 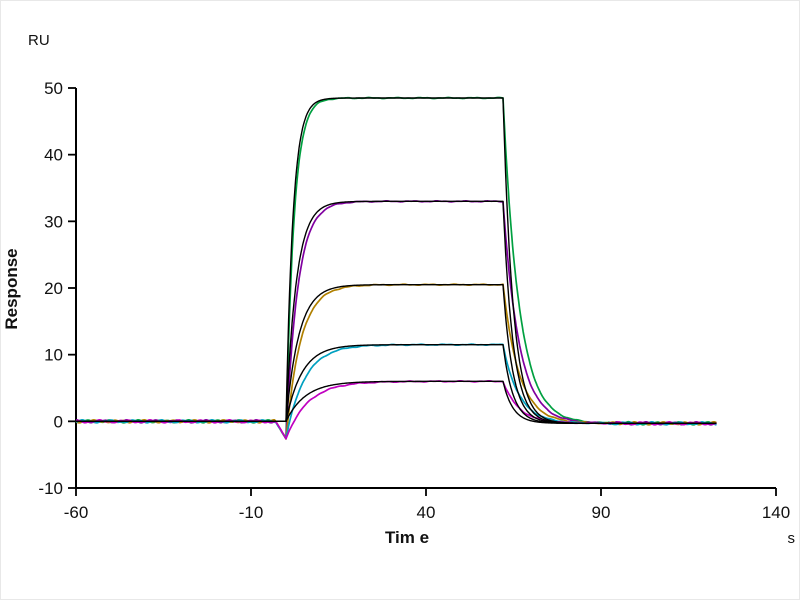 I want to click on y-tick-label: 30, so click(x=53, y=221).